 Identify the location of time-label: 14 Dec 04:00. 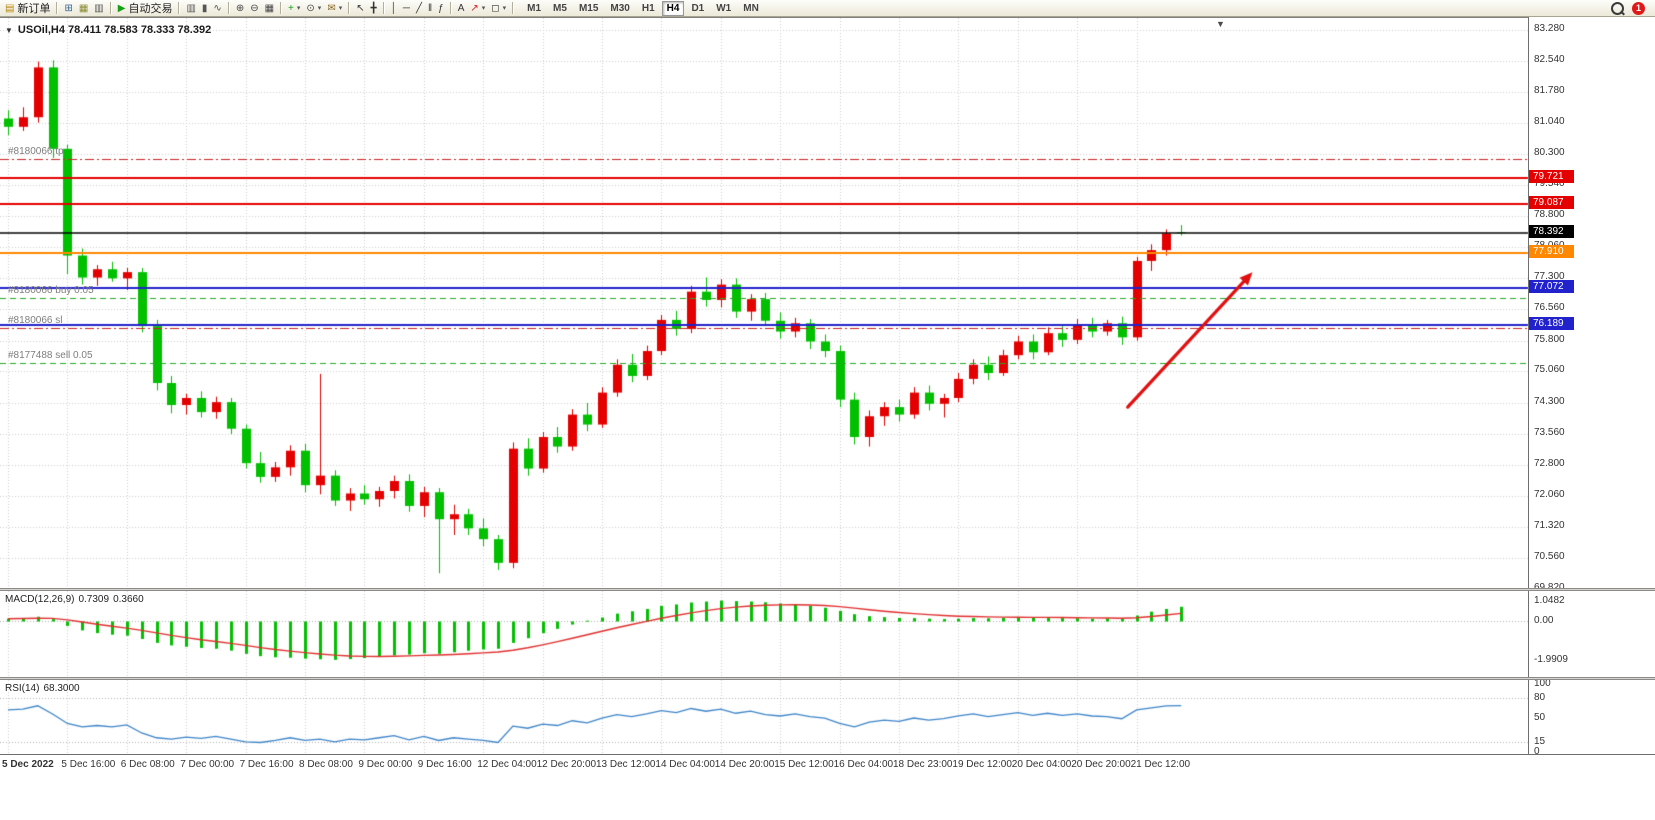
(685, 764).